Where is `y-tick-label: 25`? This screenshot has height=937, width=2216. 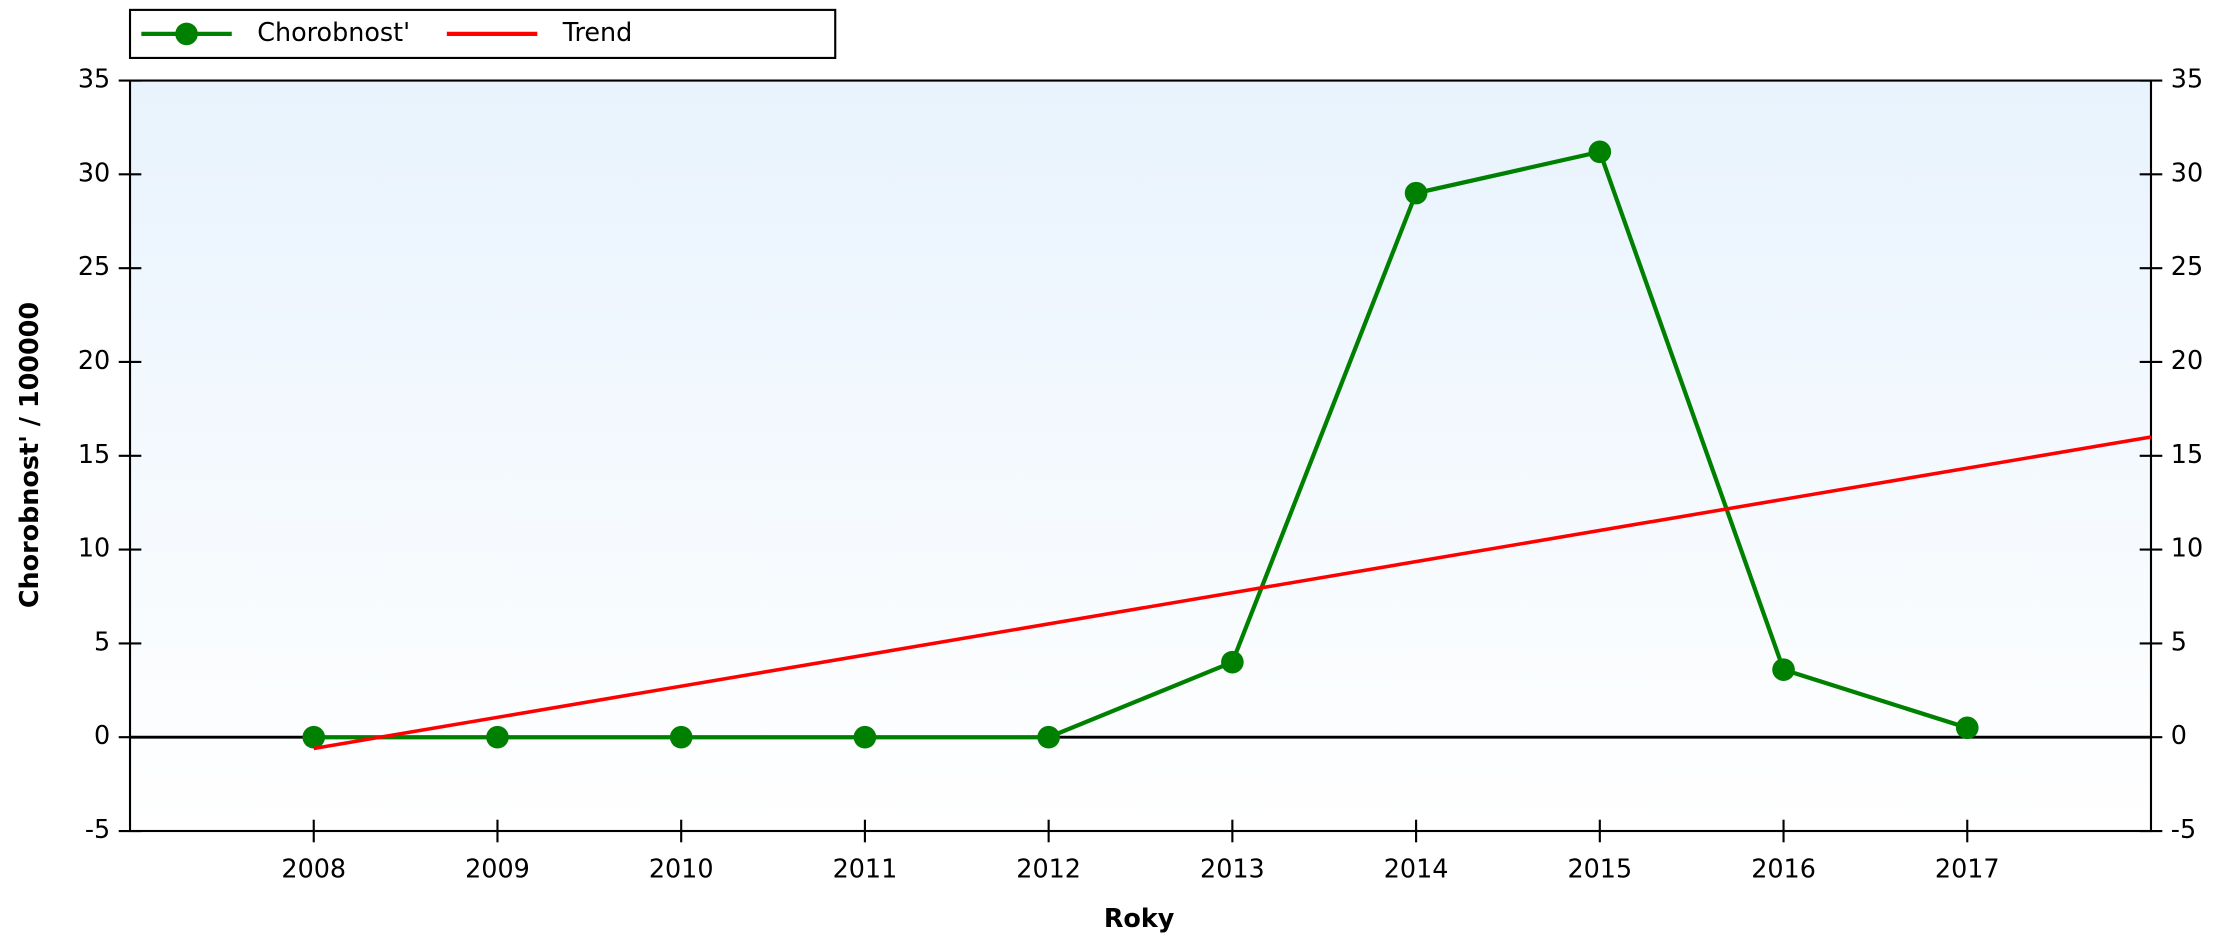 y-tick-label: 25 is located at coordinates (94, 266).